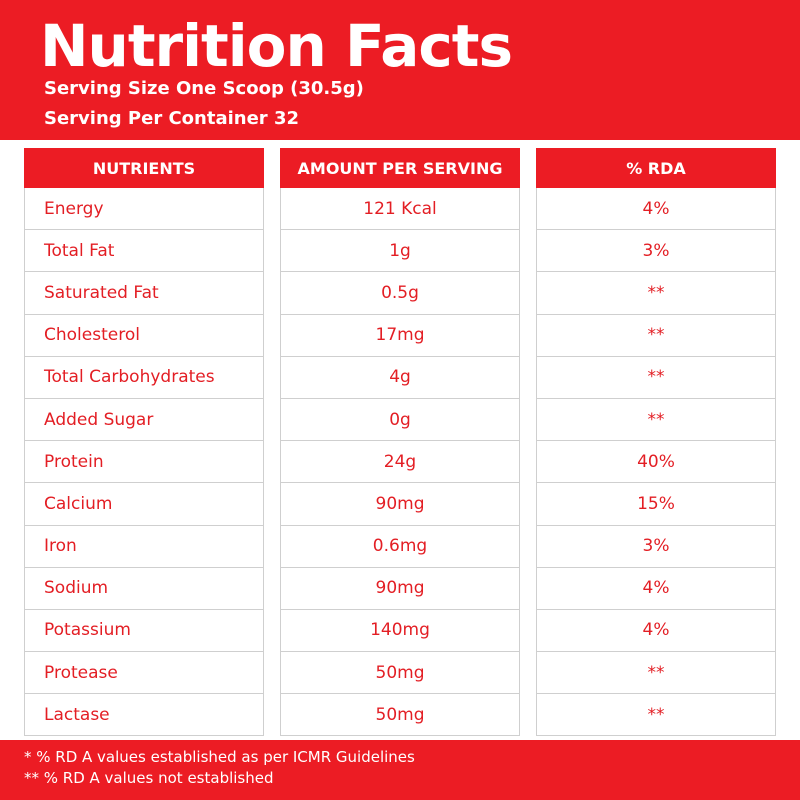 The width and height of the screenshot is (800, 800). I want to click on table-cell: 17mg, so click(400, 335).